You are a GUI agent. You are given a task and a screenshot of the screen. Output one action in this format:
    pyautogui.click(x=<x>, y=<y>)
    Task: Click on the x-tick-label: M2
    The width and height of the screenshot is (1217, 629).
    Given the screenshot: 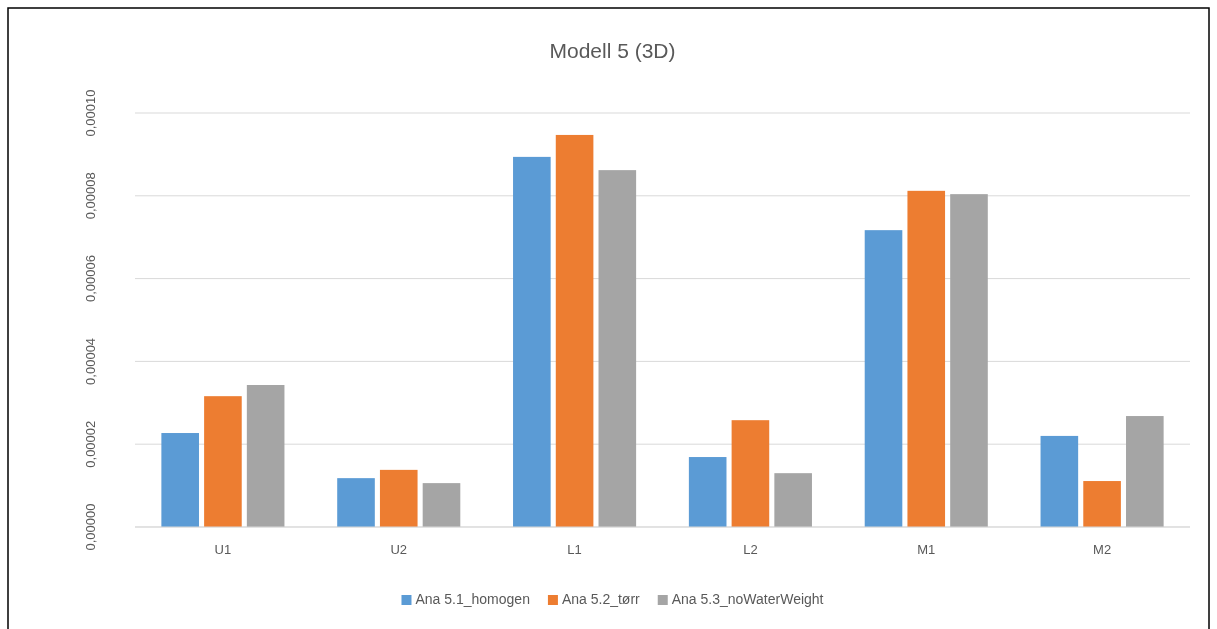 What is the action you would take?
    pyautogui.click(x=1102, y=549)
    